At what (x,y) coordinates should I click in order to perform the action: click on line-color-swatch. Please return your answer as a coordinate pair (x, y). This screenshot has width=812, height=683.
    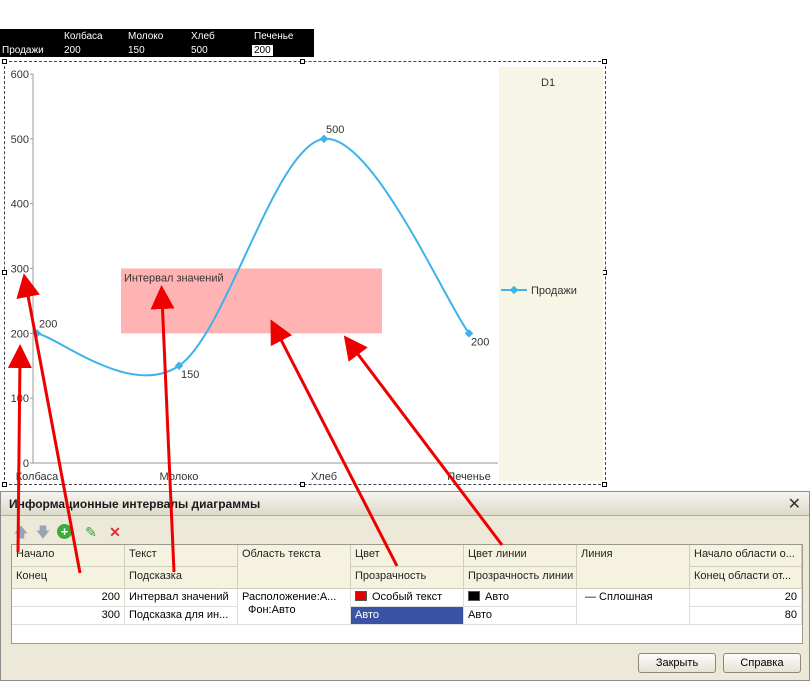
    Looking at the image, I should click on (474, 596).